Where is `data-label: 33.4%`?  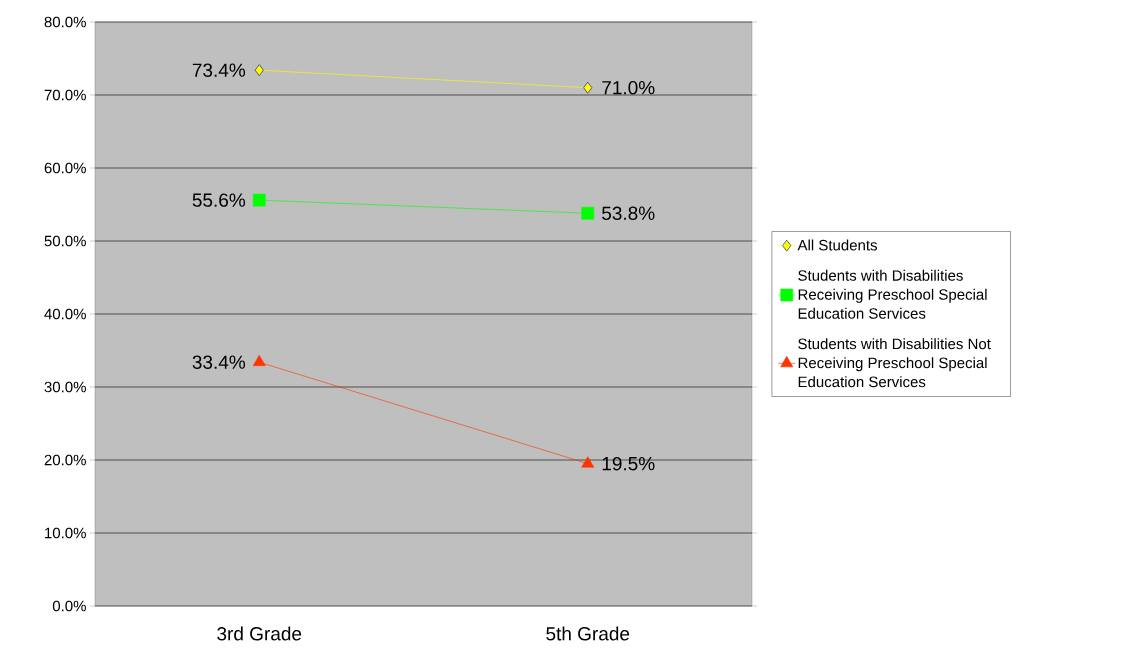
data-label: 33.4% is located at coordinates (219, 362).